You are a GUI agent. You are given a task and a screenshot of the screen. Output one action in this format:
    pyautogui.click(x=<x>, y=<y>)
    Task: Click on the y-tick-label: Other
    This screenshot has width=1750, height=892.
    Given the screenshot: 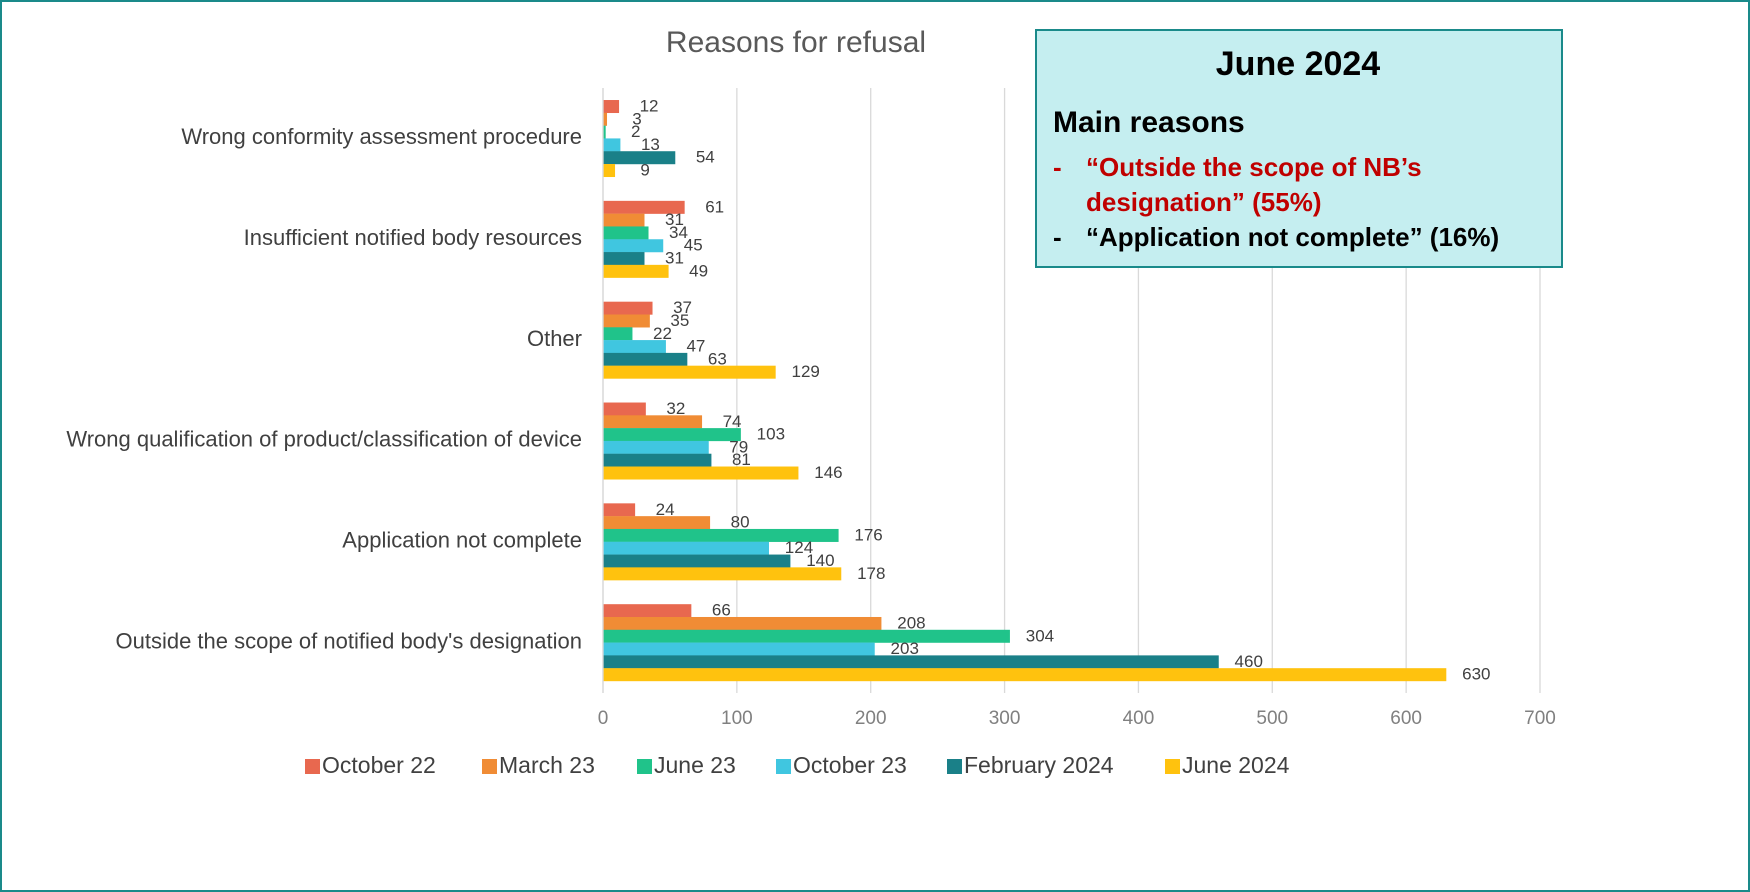 What is the action you would take?
    pyautogui.click(x=554, y=338)
    